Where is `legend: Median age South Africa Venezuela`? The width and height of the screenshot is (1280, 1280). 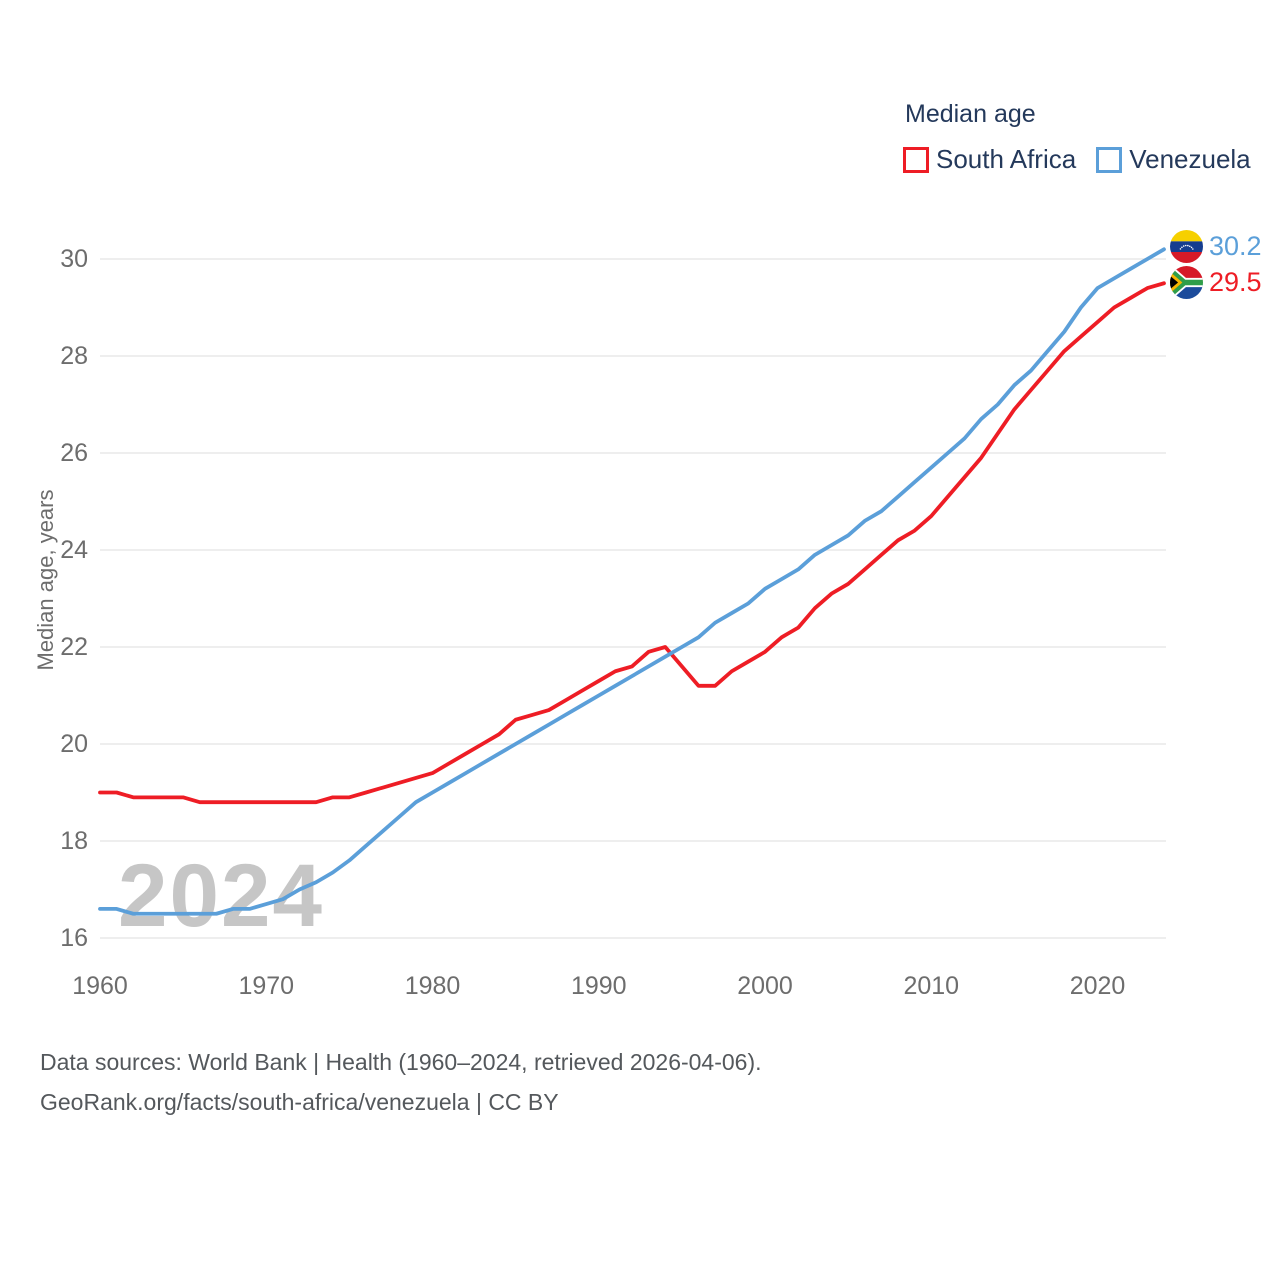 legend: Median age South Africa Venezuela is located at coordinates (1077, 137).